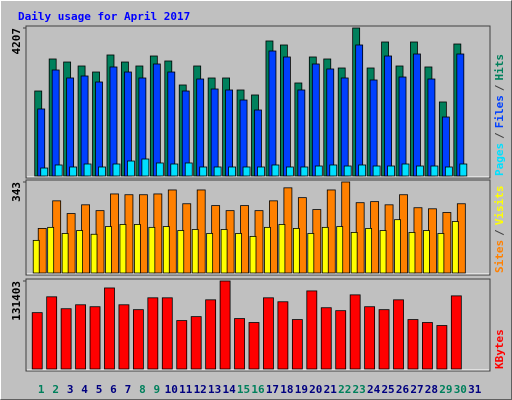 The width and height of the screenshot is (512, 400). I want to click on x-tick-label: 3, so click(70, 389).